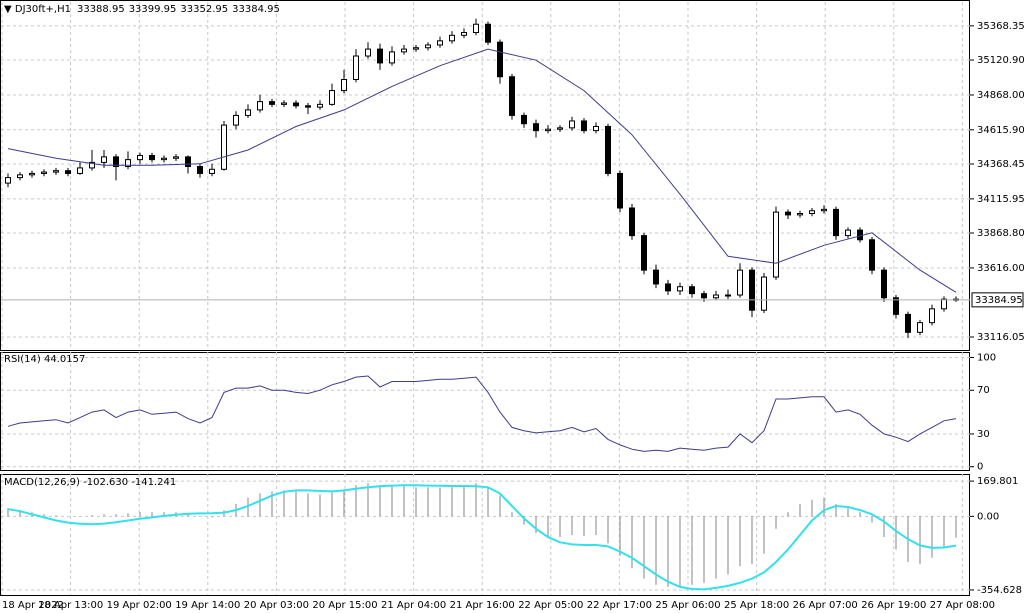 The image size is (1024, 613). What do you see at coordinates (893, 605) in the screenshot?
I see `x-tick-label: 26 Apr 19:00` at bounding box center [893, 605].